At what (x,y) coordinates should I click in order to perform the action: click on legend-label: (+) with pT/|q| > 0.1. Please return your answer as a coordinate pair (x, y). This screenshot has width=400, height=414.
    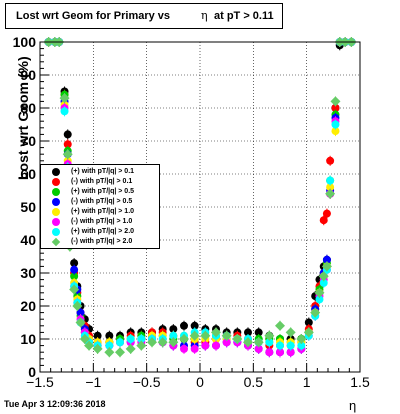
    Looking at the image, I should click on (103, 171).